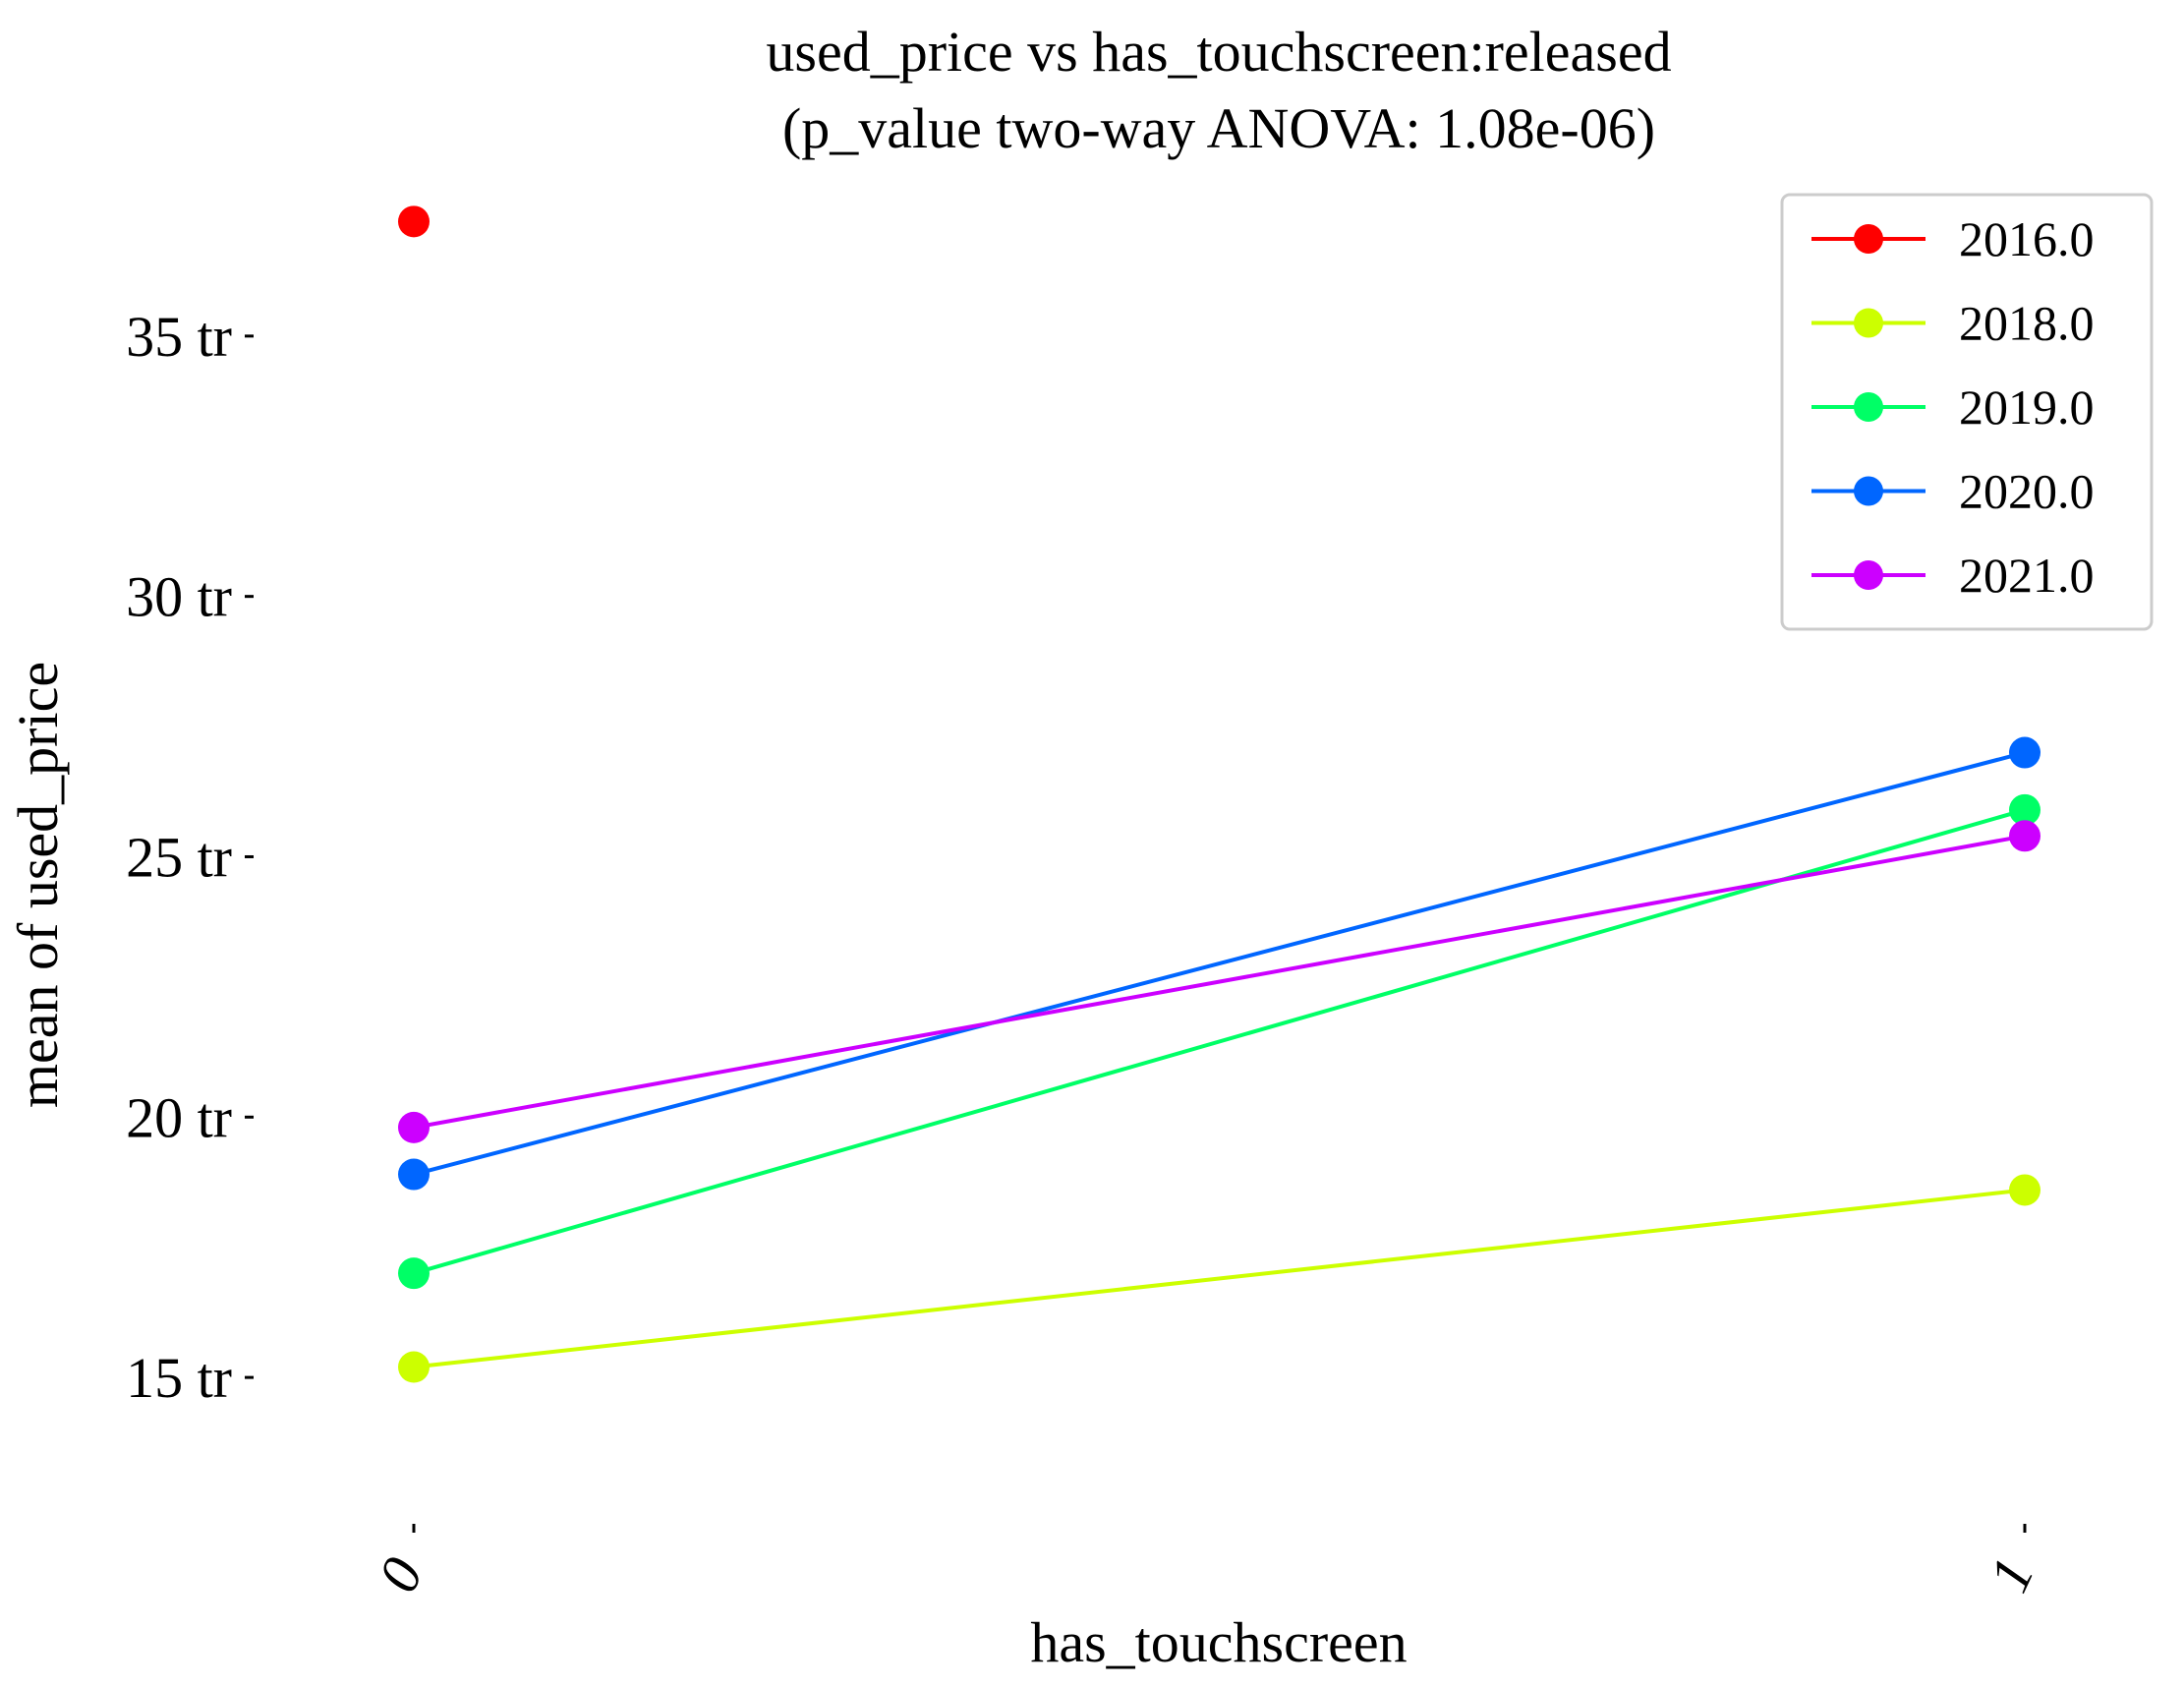 The image size is (2184, 1688). I want to click on legend-marker-2016.0, so click(1868, 239).